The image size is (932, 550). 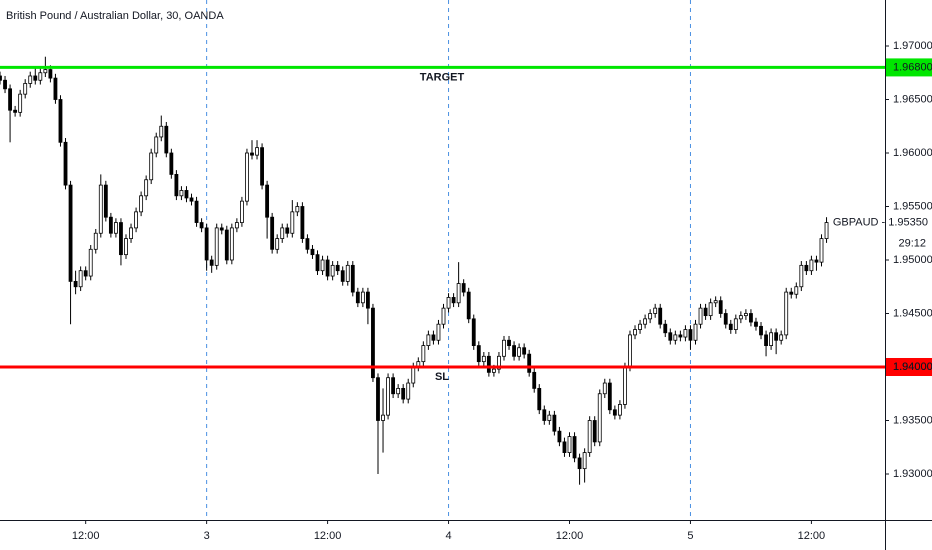 What do you see at coordinates (328, 536) in the screenshot?
I see `x-tick-label: 12:00` at bounding box center [328, 536].